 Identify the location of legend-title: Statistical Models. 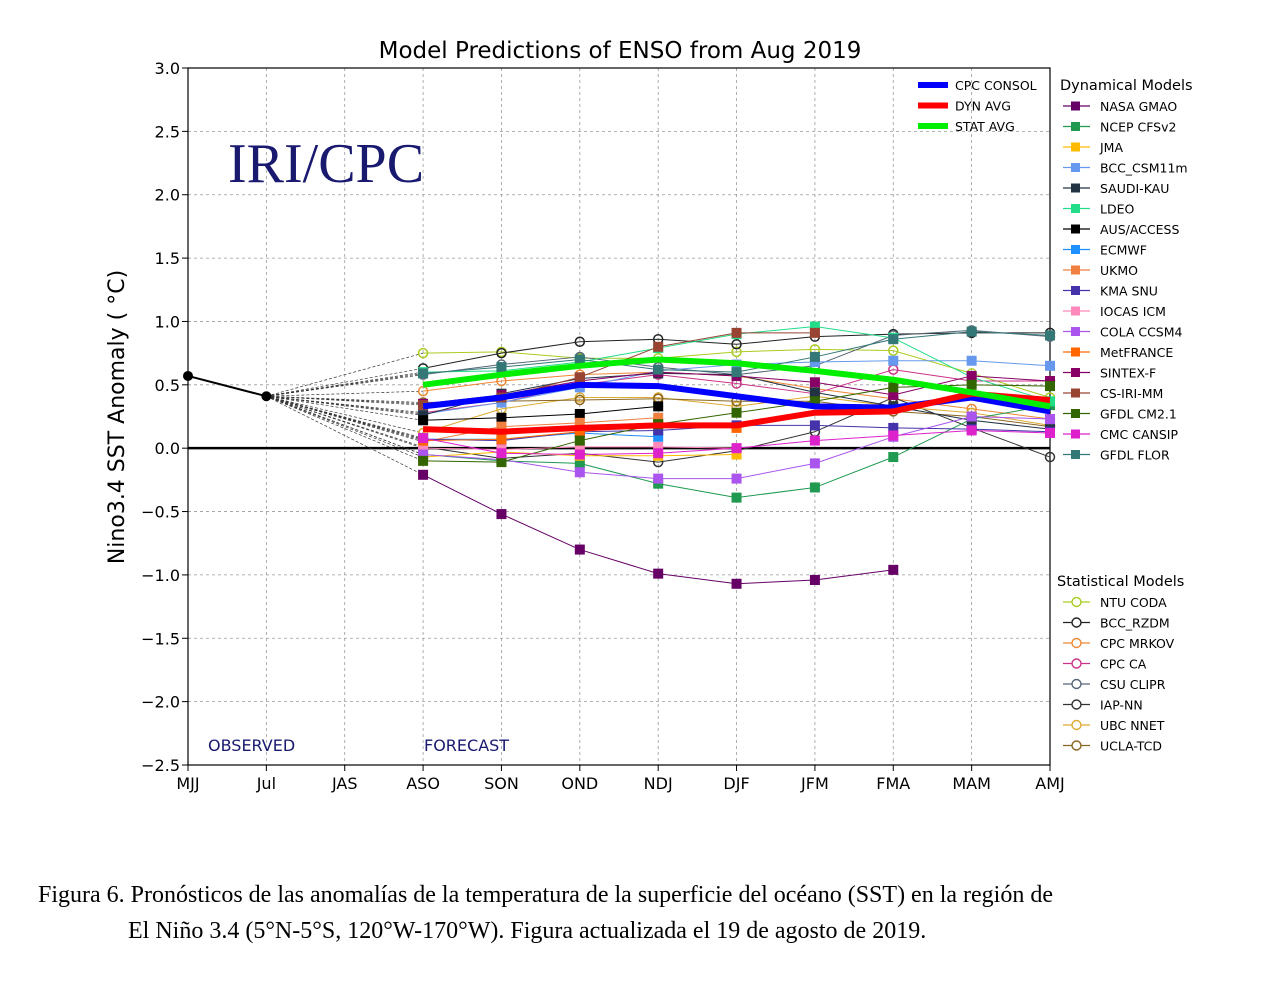
(1120, 582).